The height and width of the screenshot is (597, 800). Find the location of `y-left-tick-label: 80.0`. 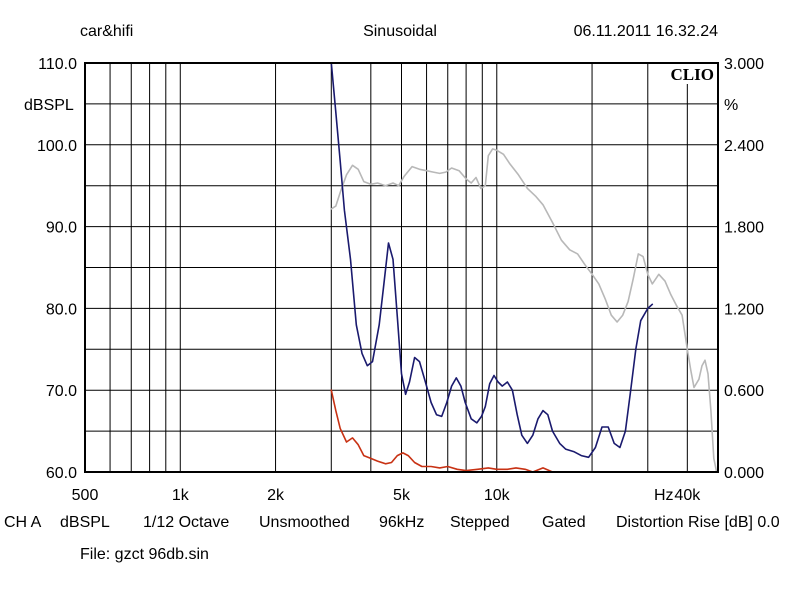

y-left-tick-label: 80.0 is located at coordinates (61, 309).